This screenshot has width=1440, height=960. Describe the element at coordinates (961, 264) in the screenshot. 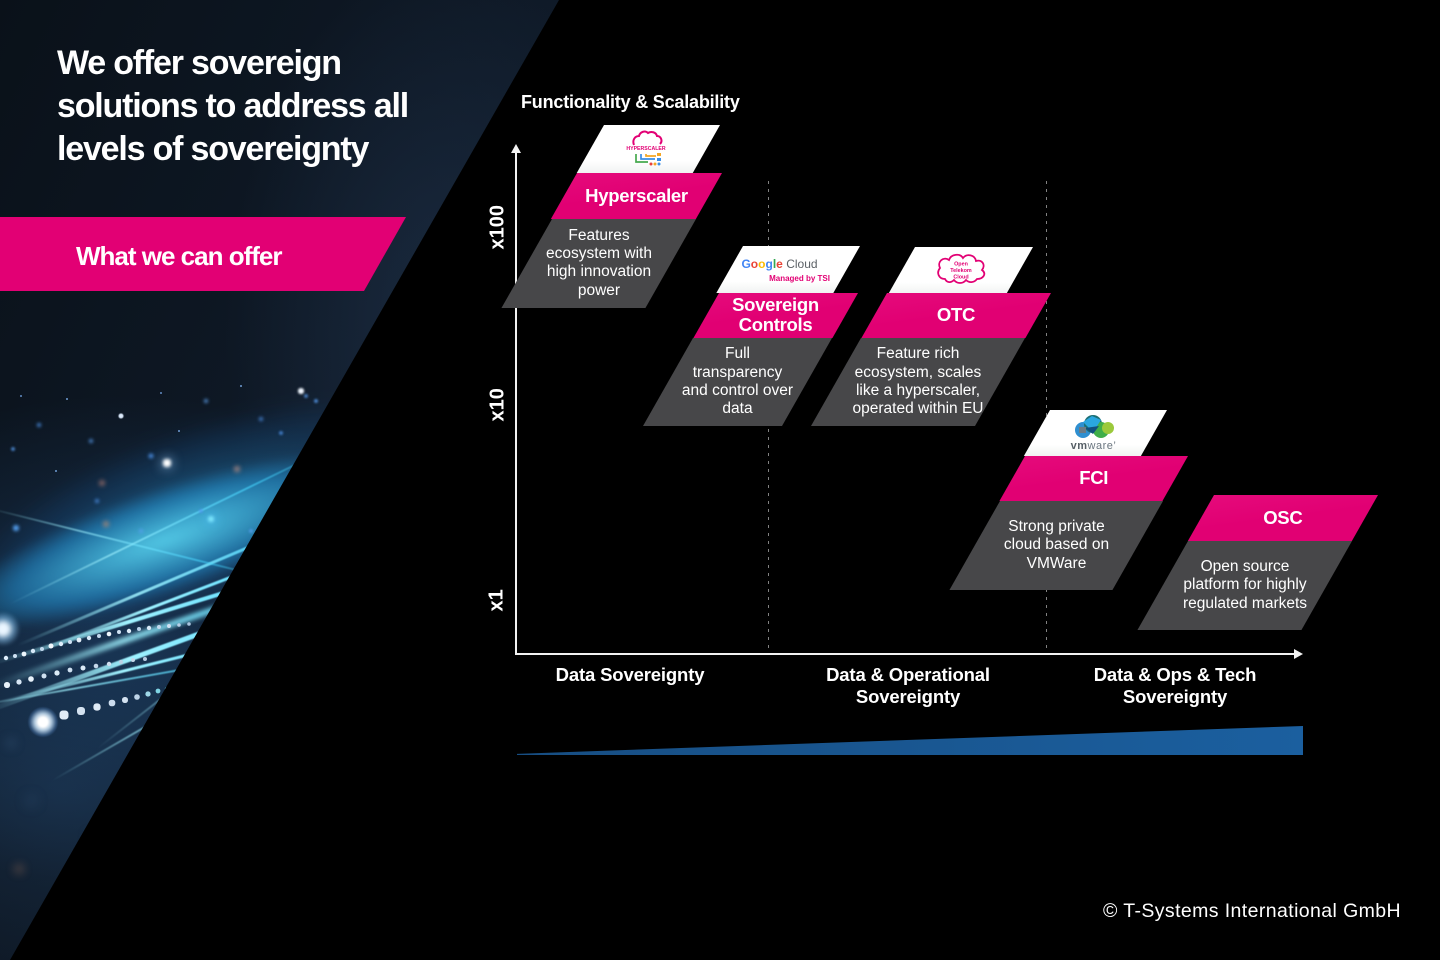

I see `svg-text: Open` at that location.